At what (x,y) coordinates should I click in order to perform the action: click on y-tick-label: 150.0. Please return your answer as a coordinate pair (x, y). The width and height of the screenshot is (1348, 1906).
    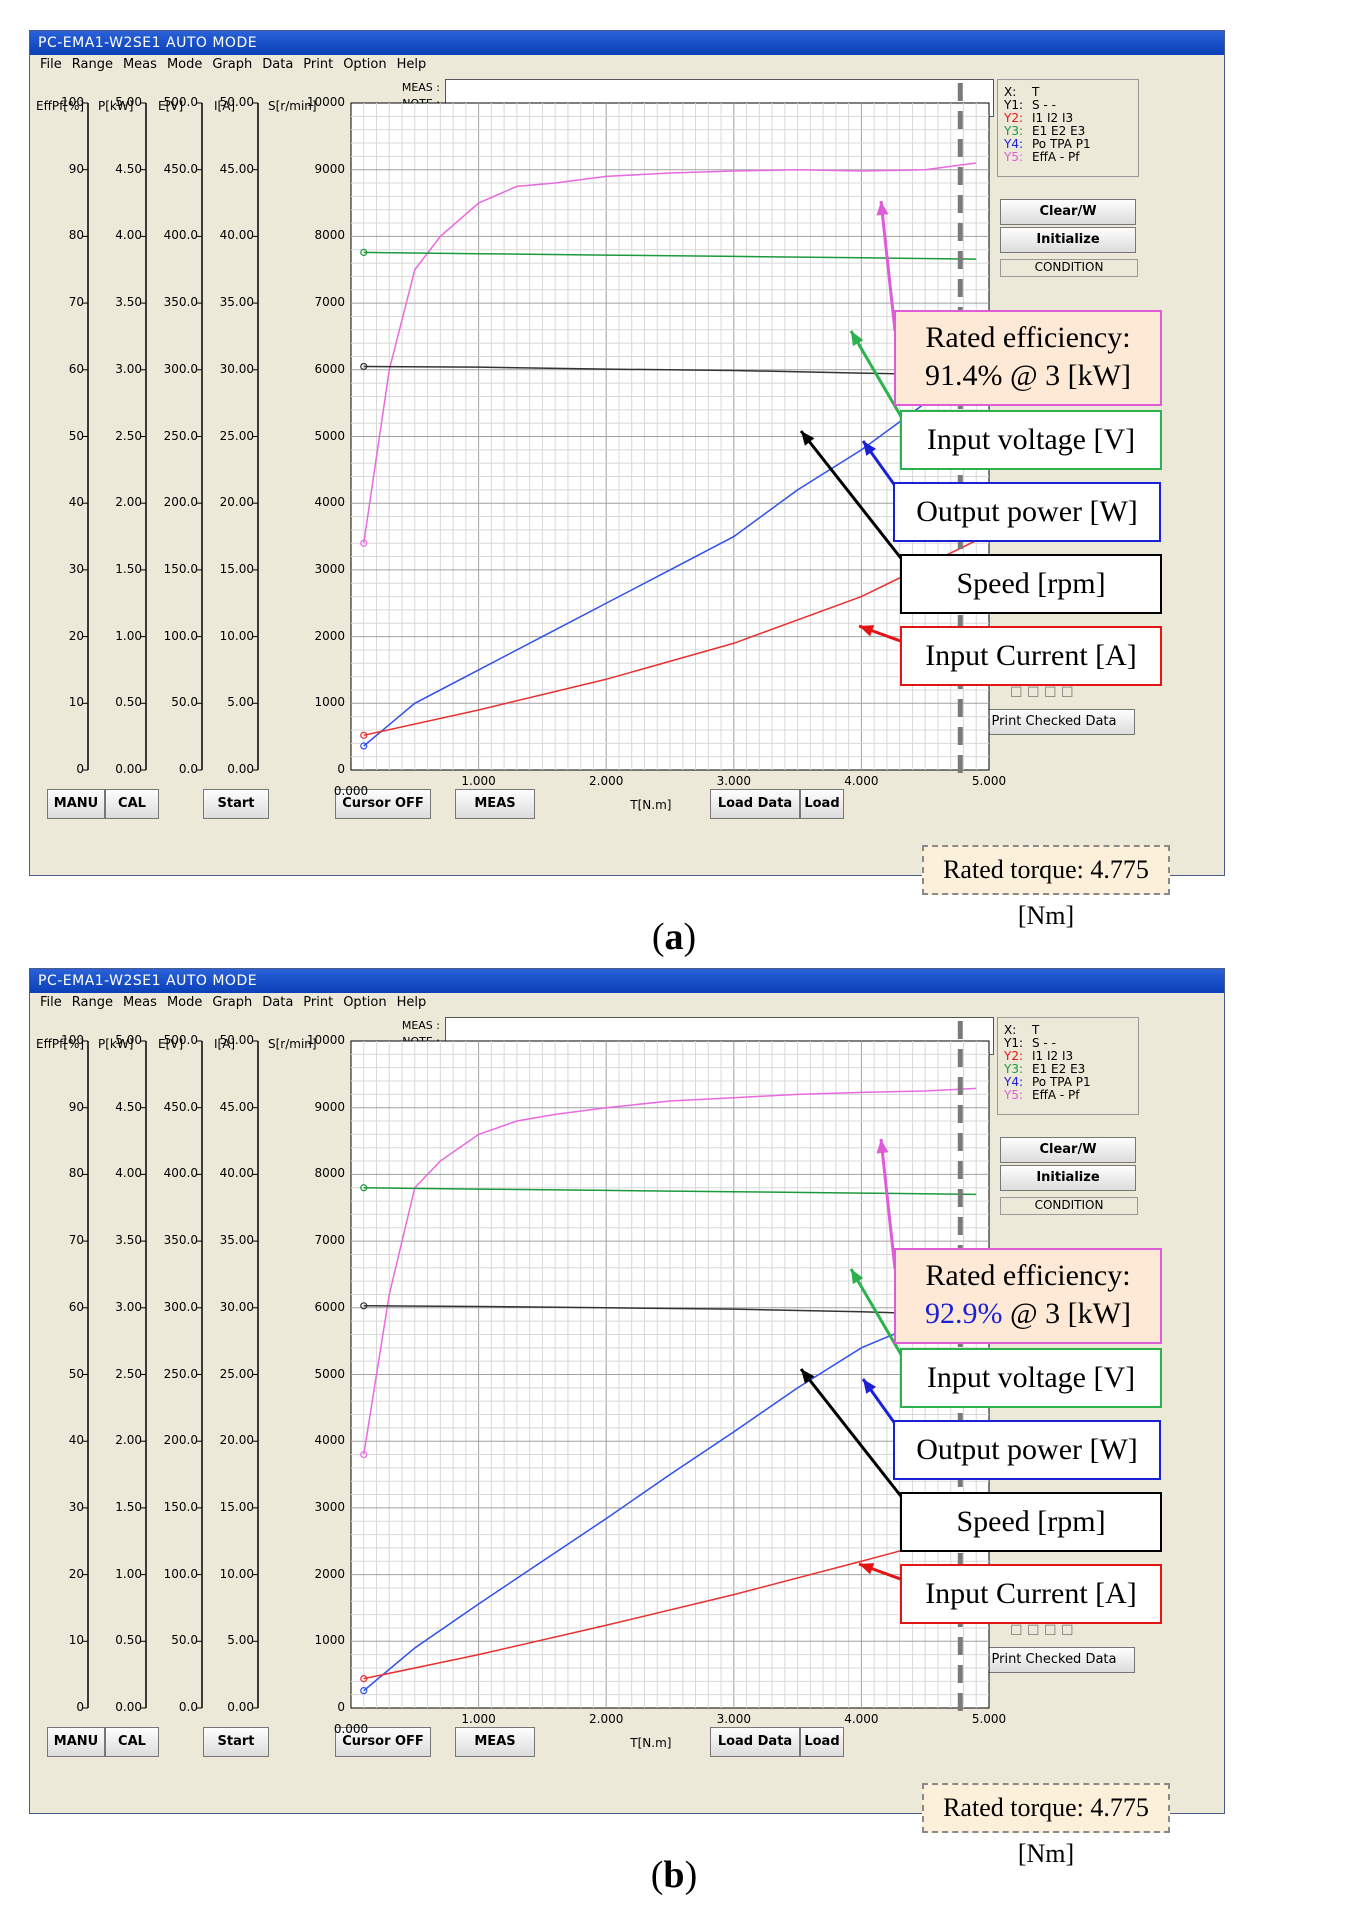
    Looking at the image, I should click on (180, 1506).